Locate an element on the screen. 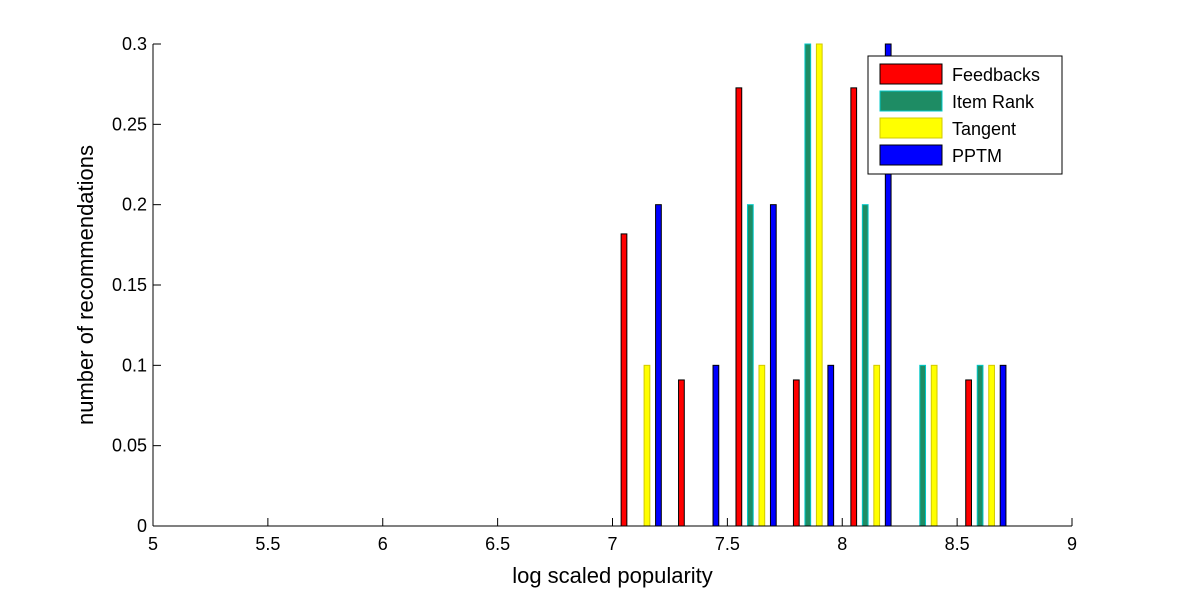  legend-label-feedbacks: Feedbacks is located at coordinates (996, 75).